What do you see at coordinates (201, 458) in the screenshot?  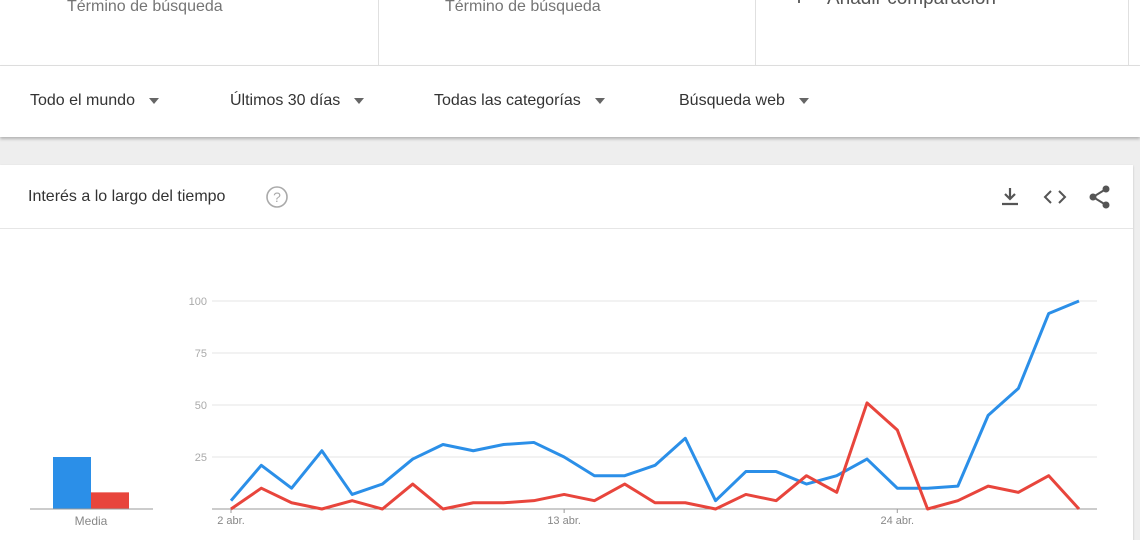 I see `y-tick-label: 25` at bounding box center [201, 458].